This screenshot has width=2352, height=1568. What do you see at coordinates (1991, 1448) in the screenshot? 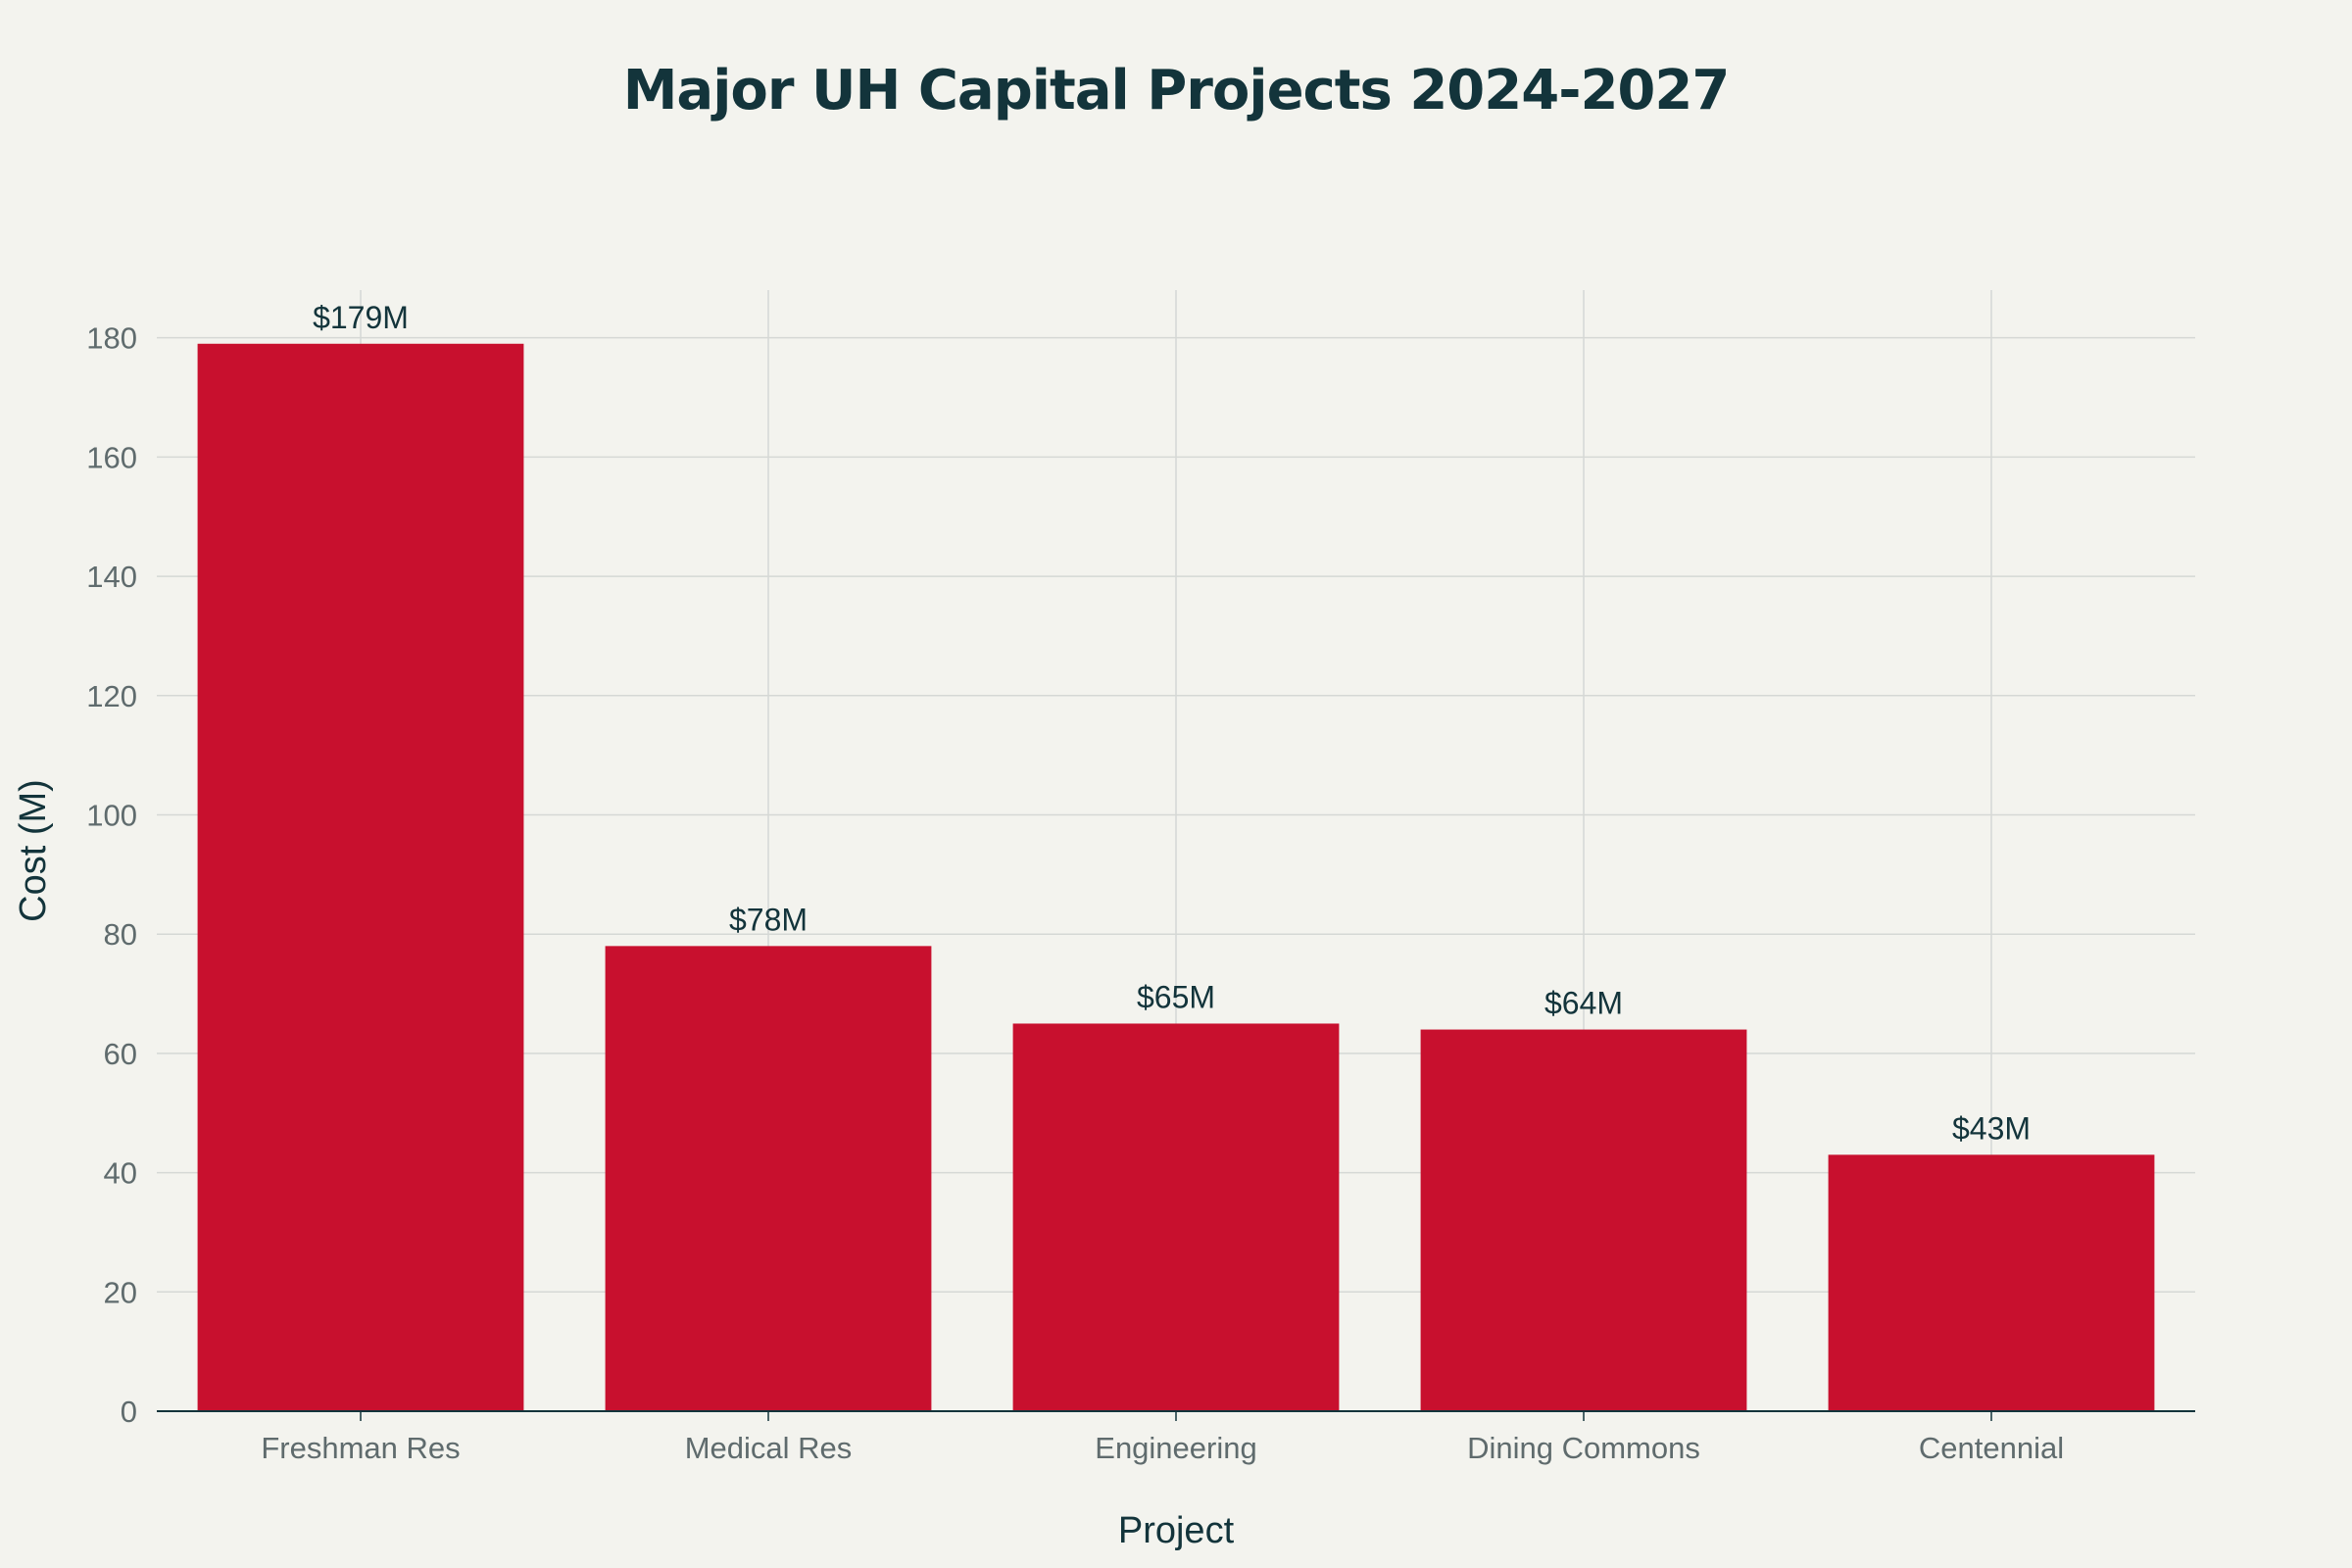
I see `x-tick-label: Centennial` at bounding box center [1991, 1448].